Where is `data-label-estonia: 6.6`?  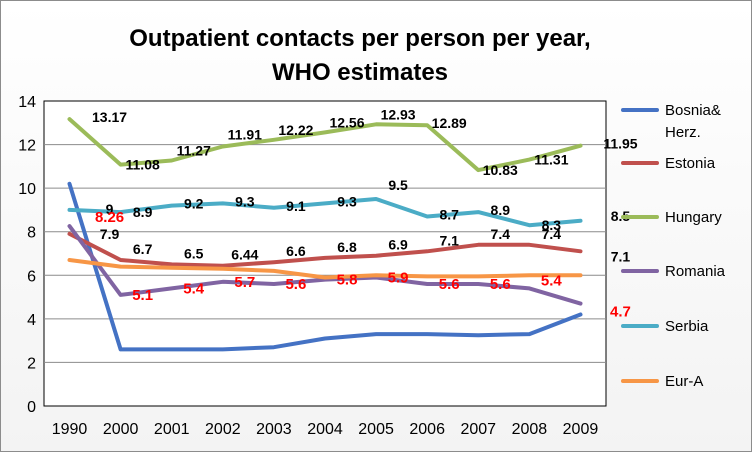
data-label-estonia: 6.6 is located at coordinates (296, 251).